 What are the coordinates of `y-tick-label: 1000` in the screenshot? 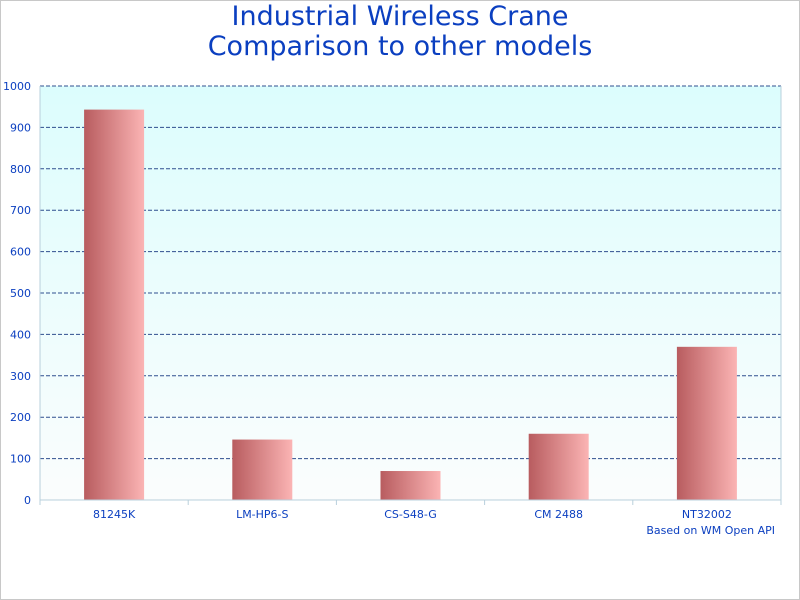 It's located at (17, 86).